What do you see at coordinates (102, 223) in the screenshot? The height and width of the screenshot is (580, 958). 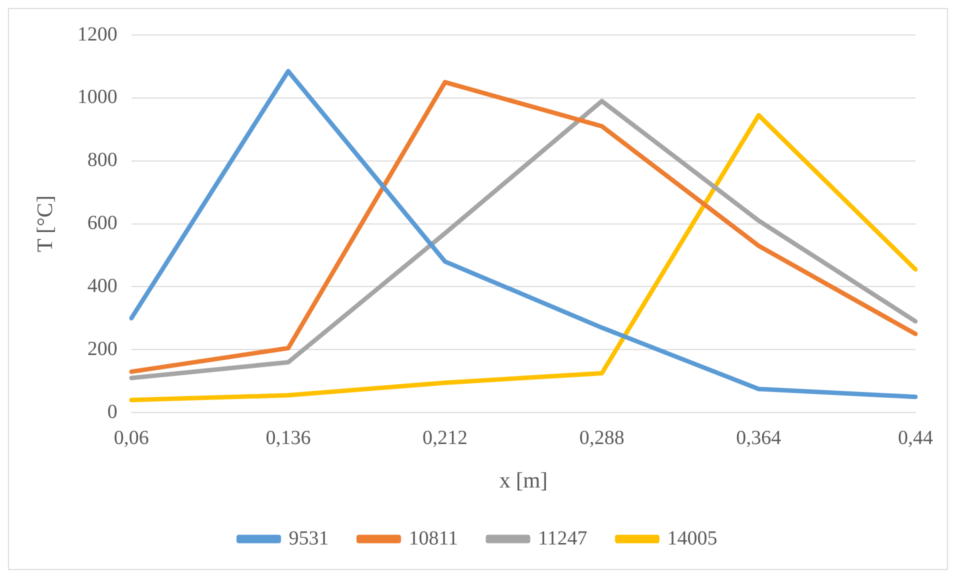 I see `y-tick-label: 600` at bounding box center [102, 223].